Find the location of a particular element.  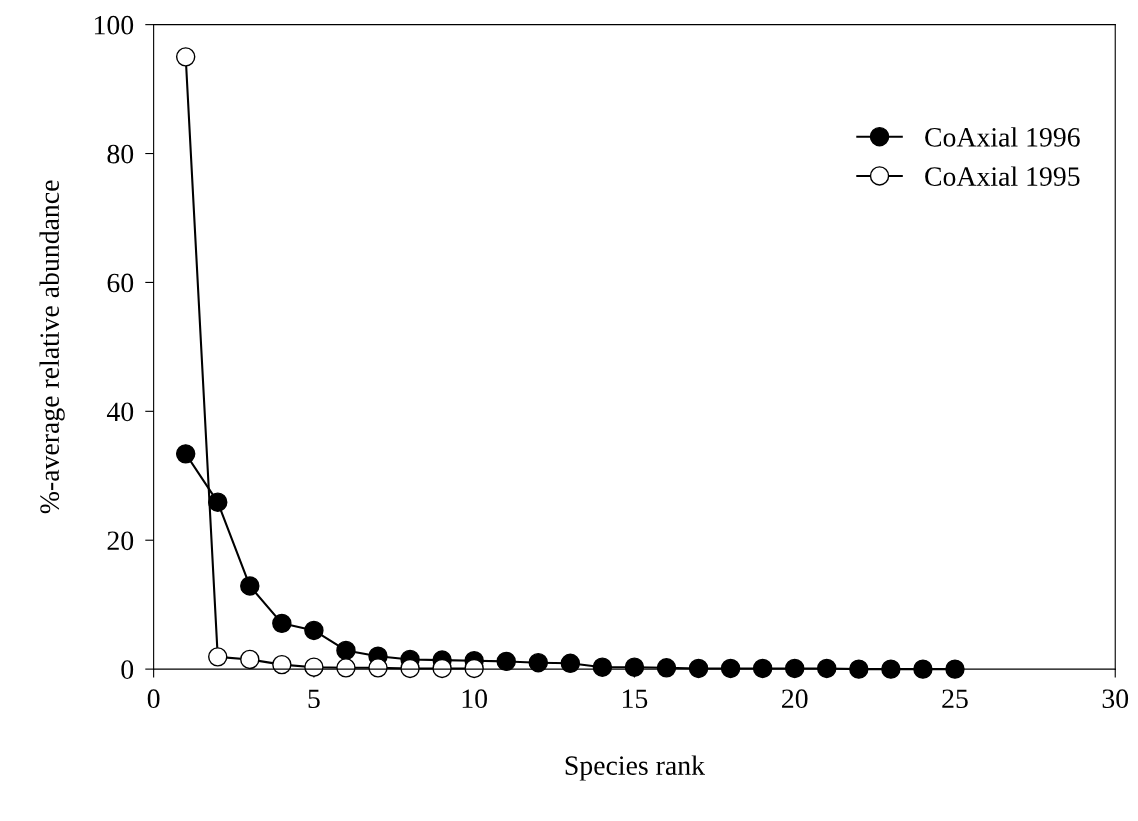

x-tick-label: 0 is located at coordinates (153, 699).